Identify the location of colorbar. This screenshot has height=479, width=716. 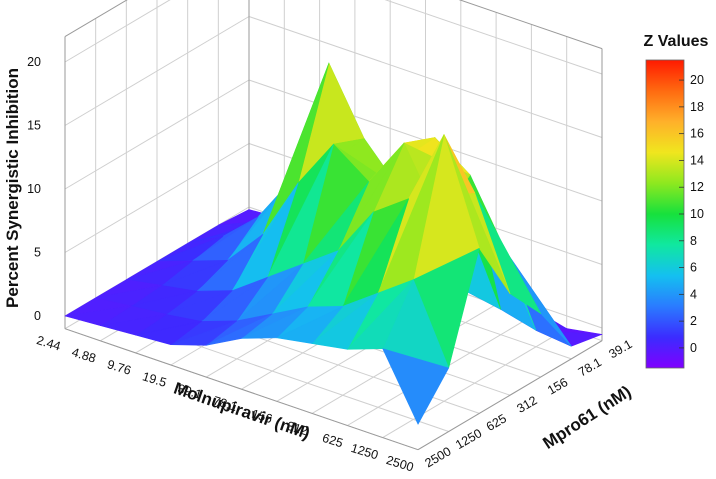
(665, 214).